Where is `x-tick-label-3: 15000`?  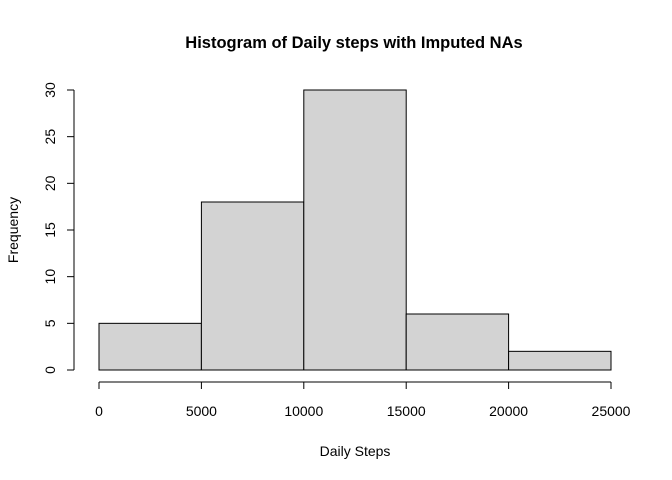 x-tick-label-3: 15000 is located at coordinates (406, 411).